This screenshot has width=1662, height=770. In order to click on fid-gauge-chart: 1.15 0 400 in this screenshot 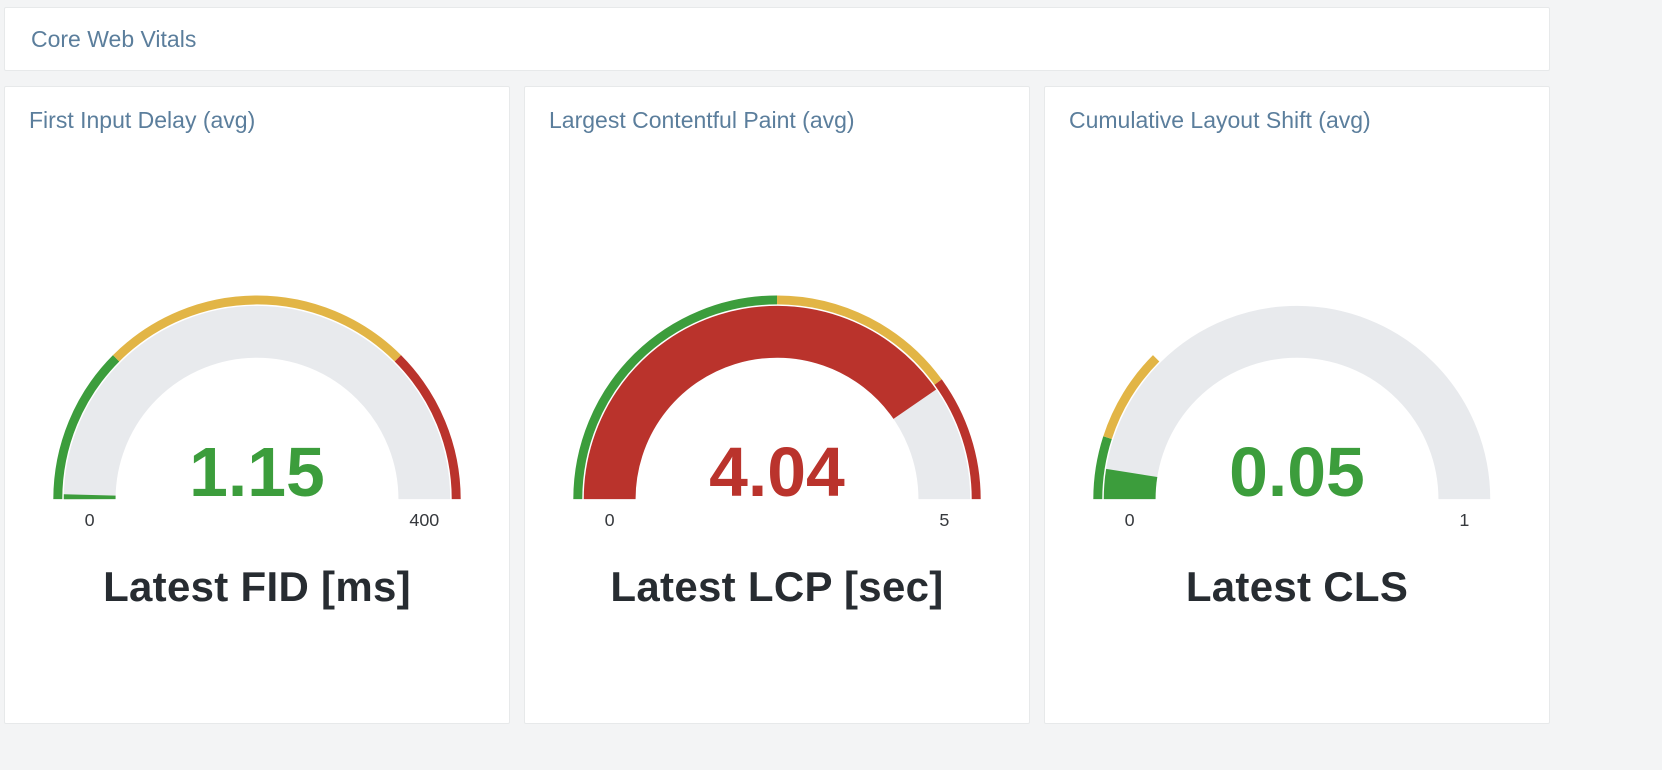, I will do `click(257, 412)`.